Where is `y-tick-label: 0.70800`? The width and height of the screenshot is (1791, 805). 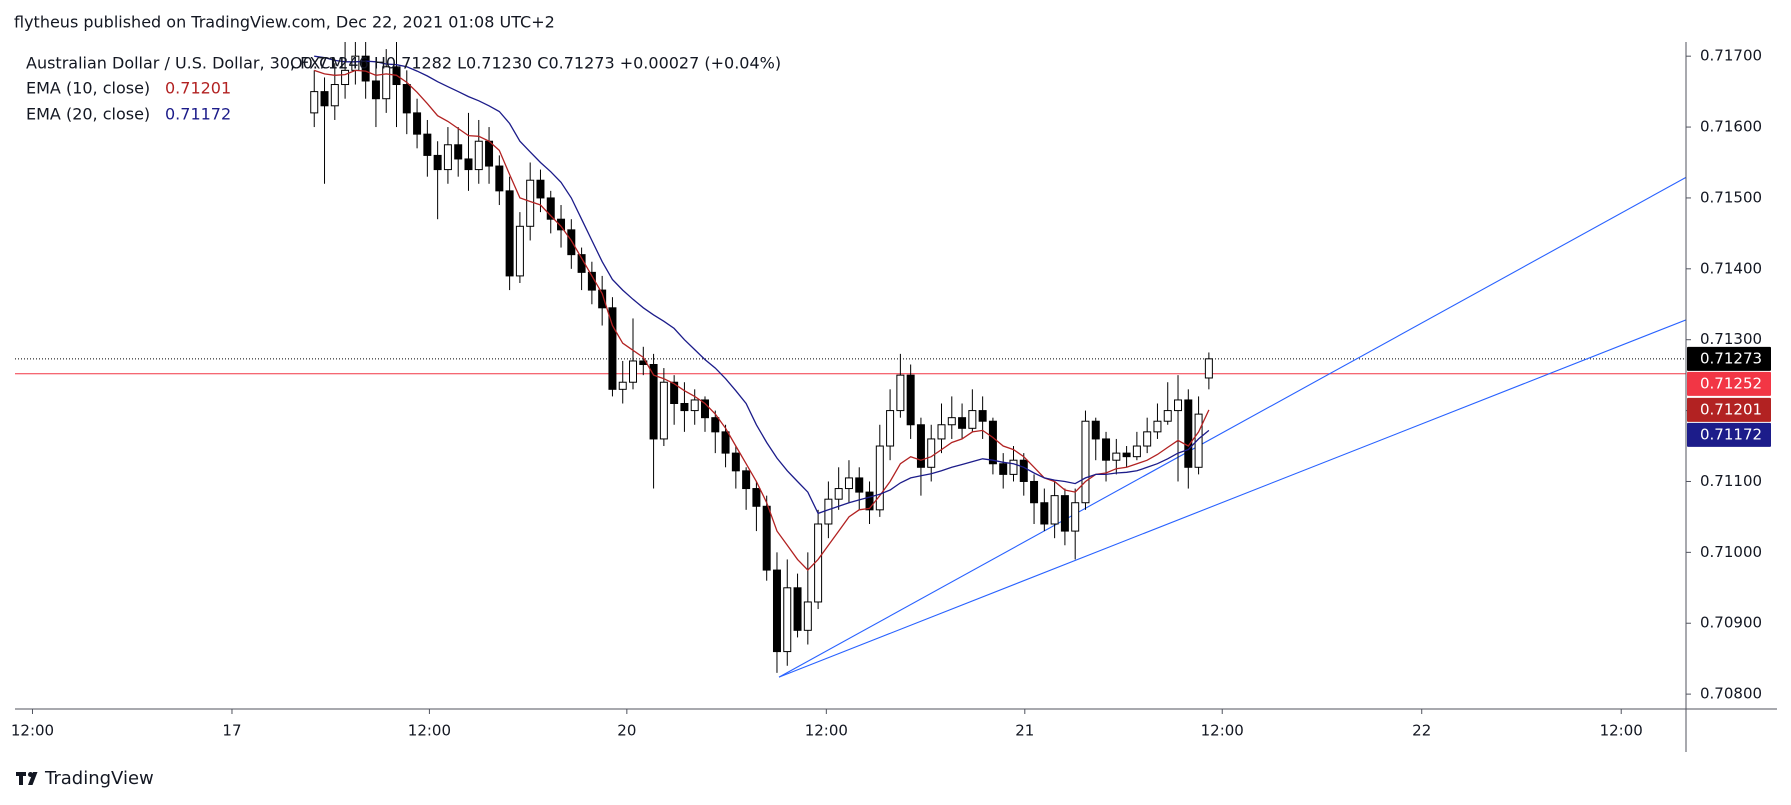
y-tick-label: 0.70800 is located at coordinates (1731, 694).